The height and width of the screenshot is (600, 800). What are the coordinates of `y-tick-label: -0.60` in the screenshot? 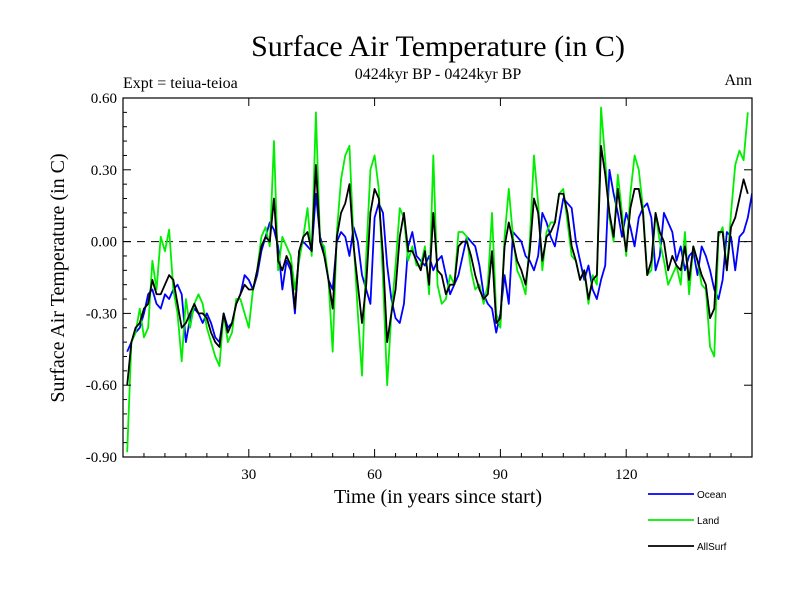 It's located at (101, 386).